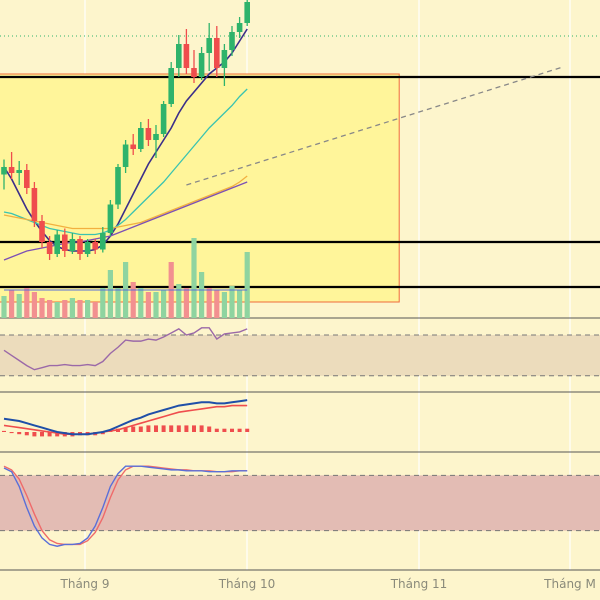 The height and width of the screenshot is (600, 600). What do you see at coordinates (300, 352) in the screenshot?
I see `rsi-pane` at bounding box center [300, 352].